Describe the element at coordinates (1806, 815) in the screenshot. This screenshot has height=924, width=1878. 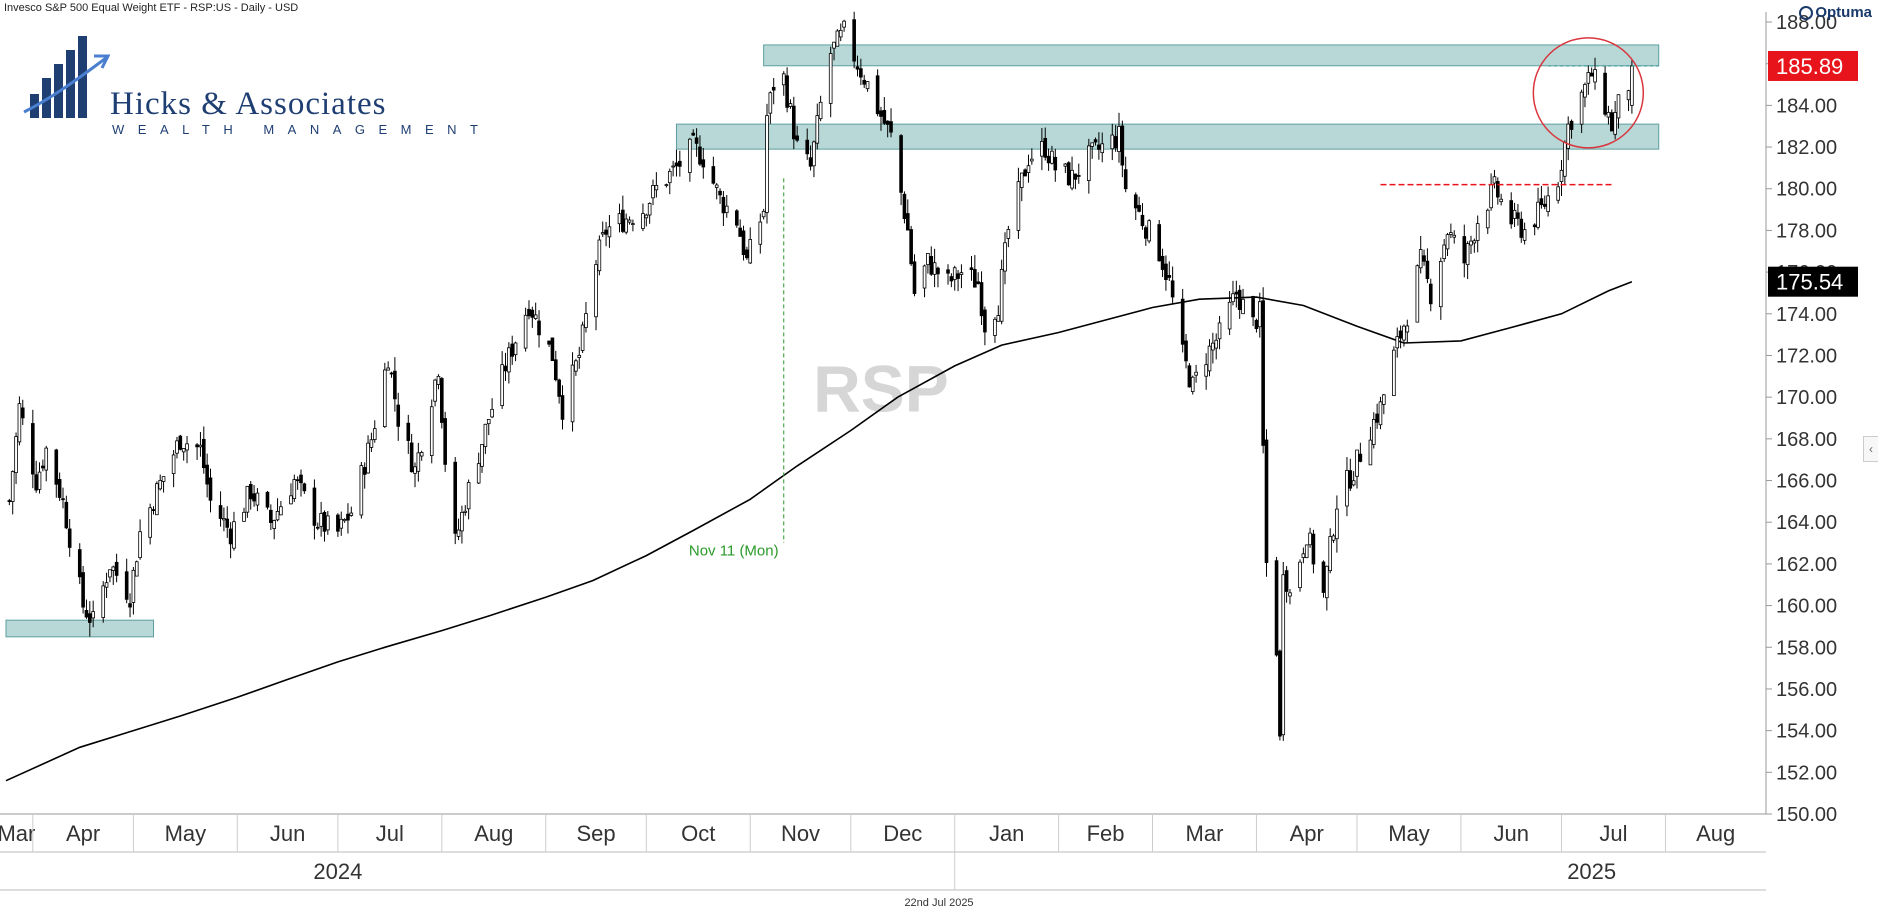
I see `y-tick-label: 150.00` at that location.